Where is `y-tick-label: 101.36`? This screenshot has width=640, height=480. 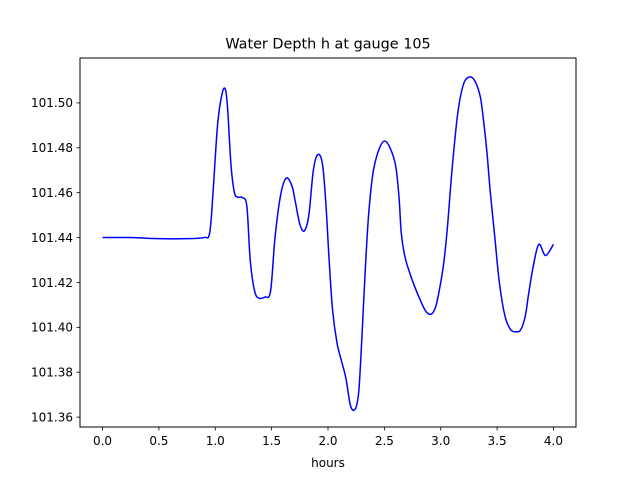
y-tick-label: 101.36 is located at coordinates (52, 417).